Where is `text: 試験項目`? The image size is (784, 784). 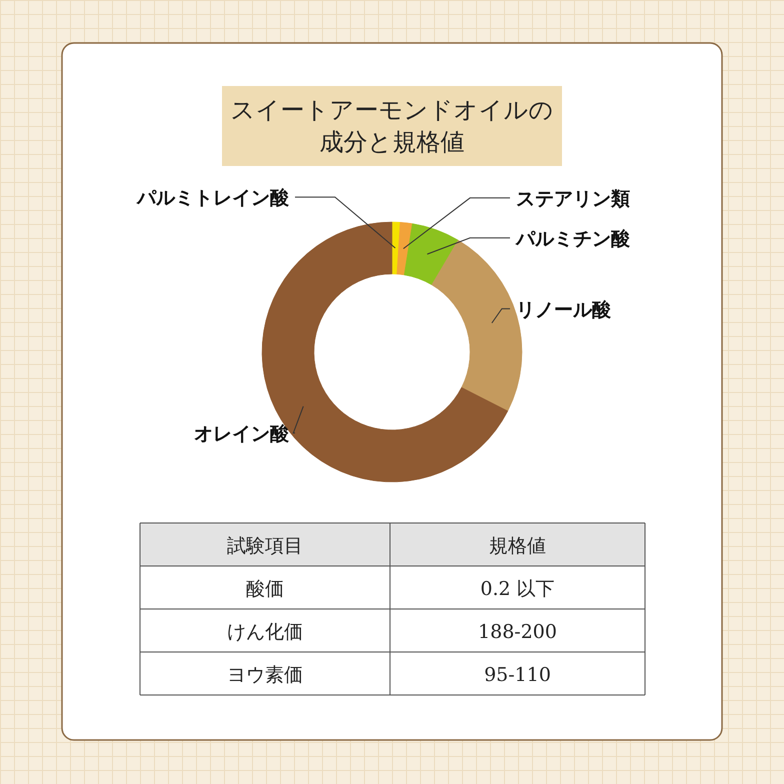
text: 試験項目 is located at coordinates (265, 546).